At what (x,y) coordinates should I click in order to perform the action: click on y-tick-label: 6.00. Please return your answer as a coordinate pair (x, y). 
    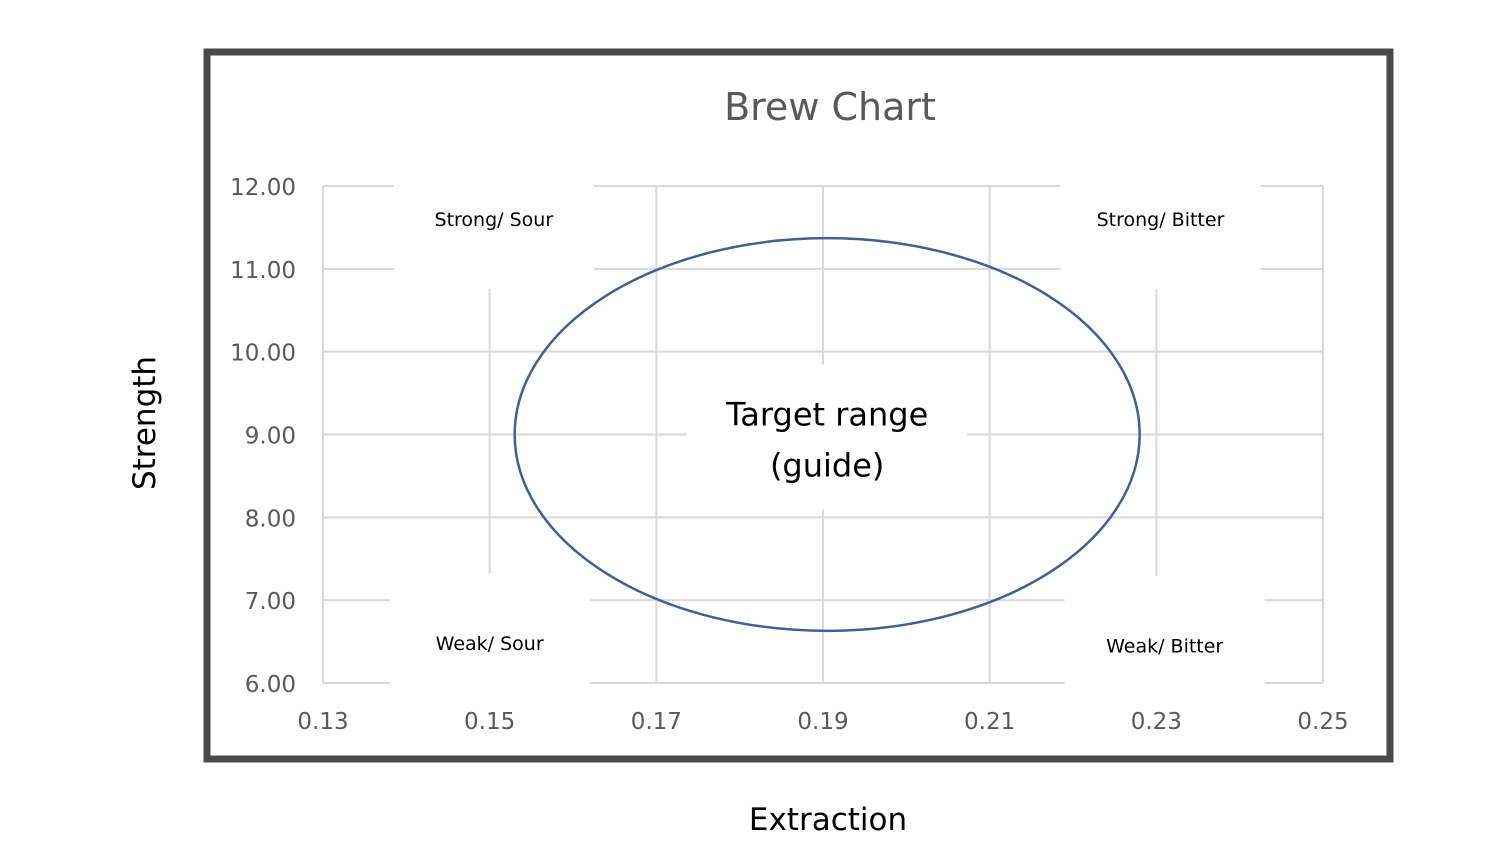
    Looking at the image, I should click on (270, 685).